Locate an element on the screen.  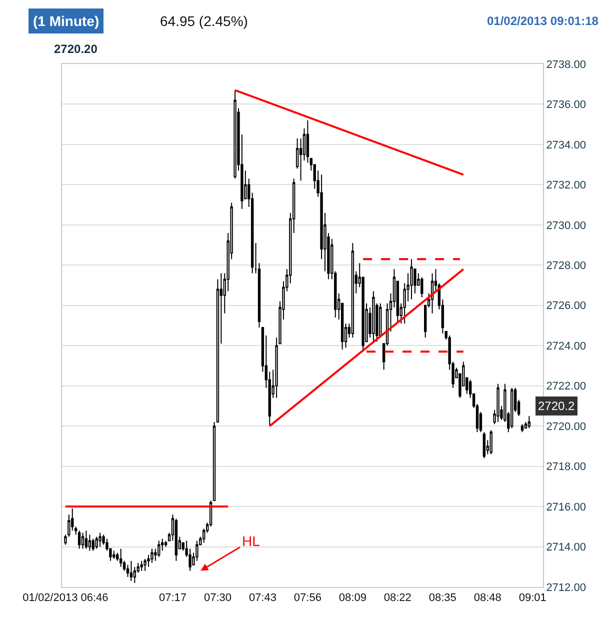
y-tick-label: 2714.00 is located at coordinates (566, 548).